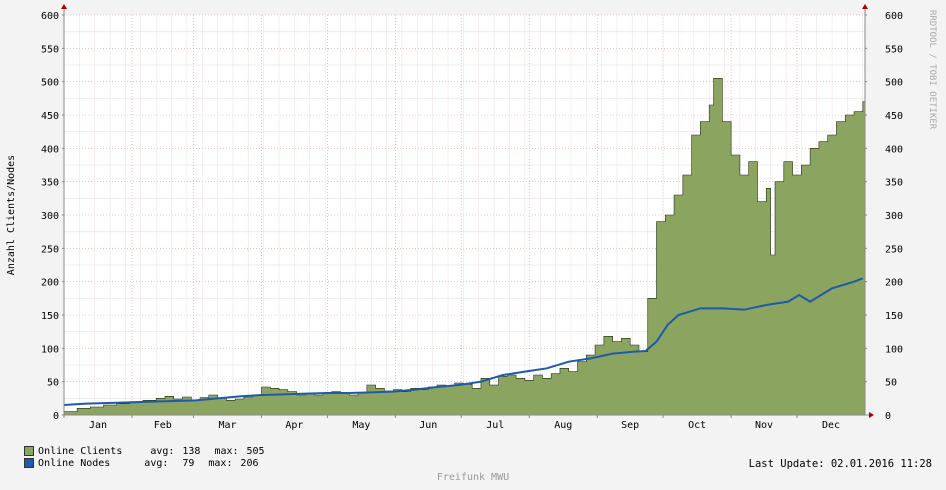 The image size is (946, 490). I want to click on y-tick-label-right: 150, so click(894, 316).